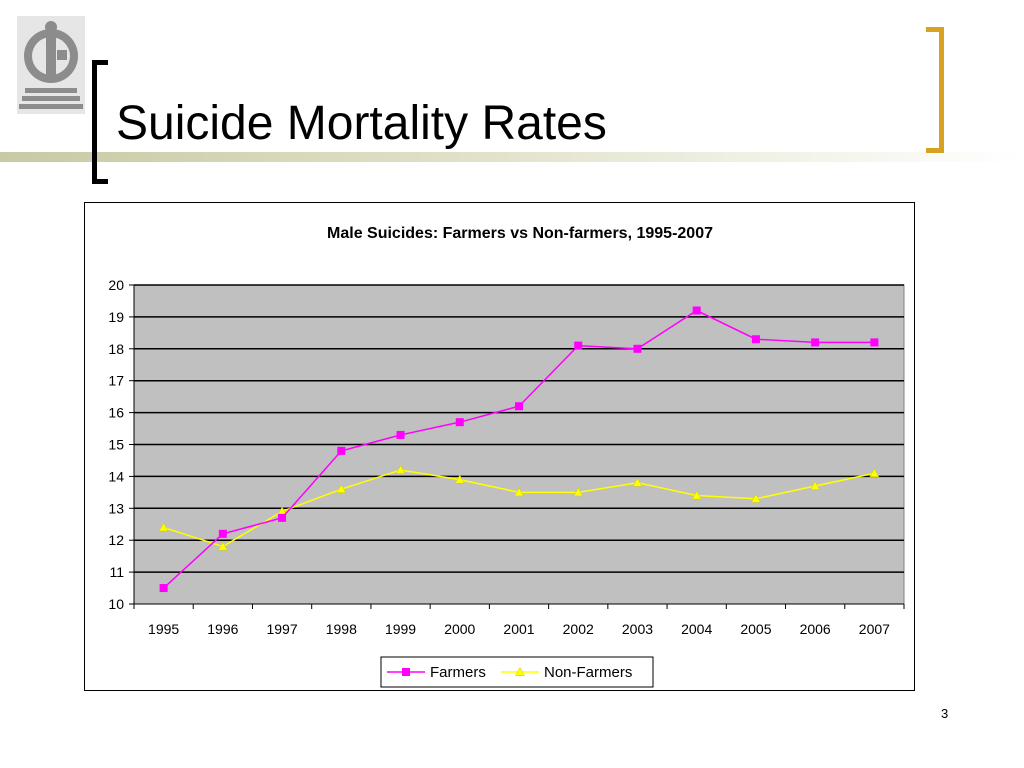  Describe the element at coordinates (341, 629) in the screenshot. I see `x-tick-label: 1998` at that location.